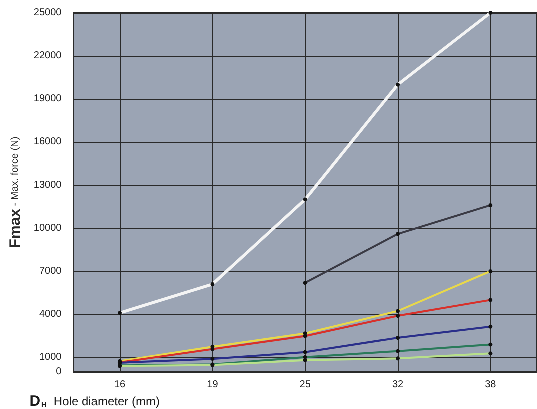 This screenshot has width=537, height=409. What do you see at coordinates (398, 385) in the screenshot?
I see `x-tick-label: 32` at bounding box center [398, 385].